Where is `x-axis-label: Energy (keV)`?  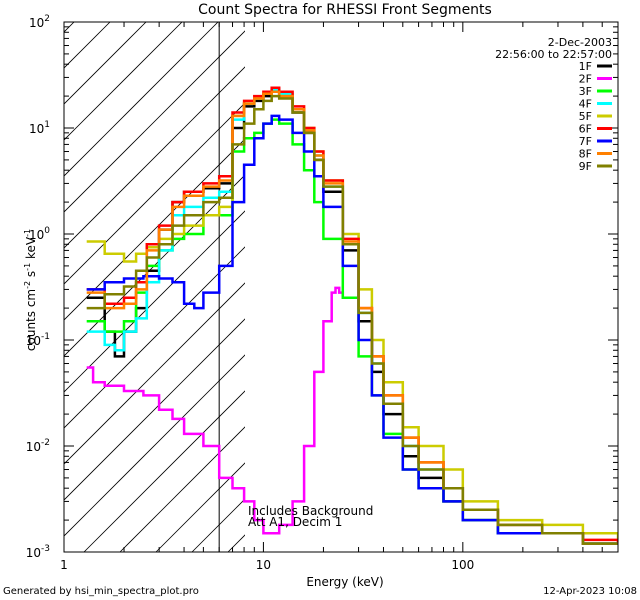 x-axis-label: Energy (keV) is located at coordinates (344, 582).